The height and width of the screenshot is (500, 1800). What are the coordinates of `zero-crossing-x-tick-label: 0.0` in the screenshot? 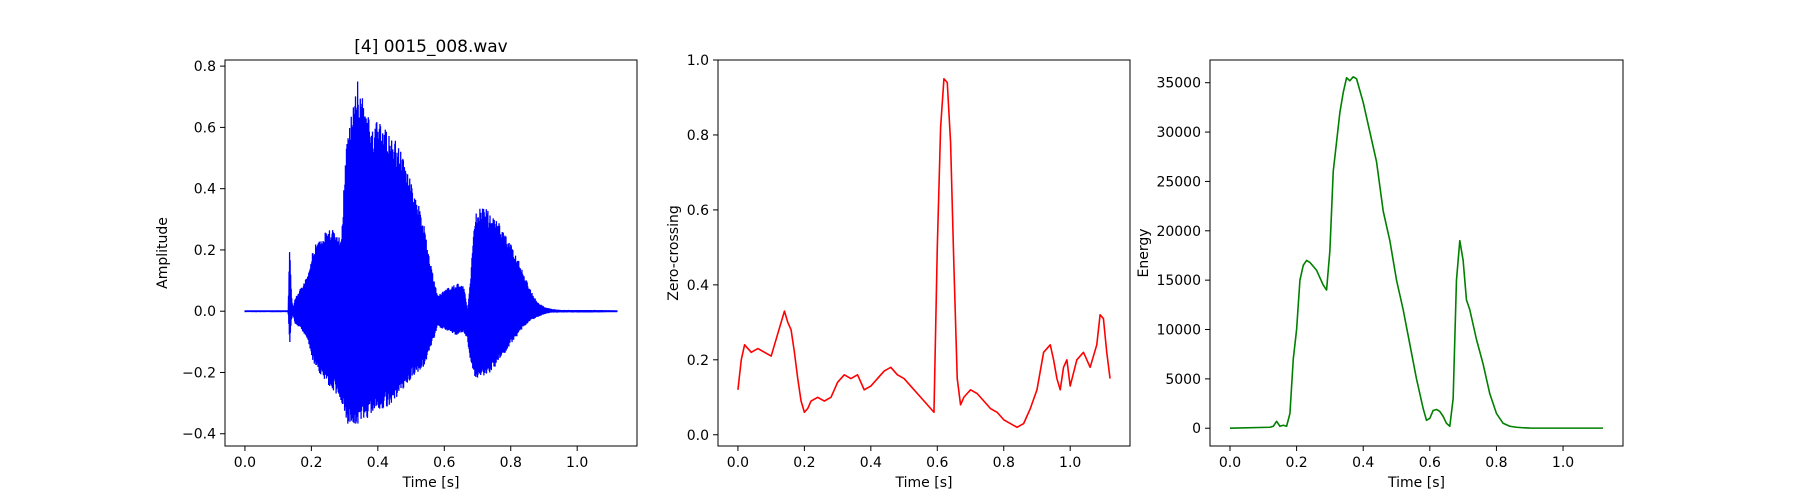 It's located at (738, 463).